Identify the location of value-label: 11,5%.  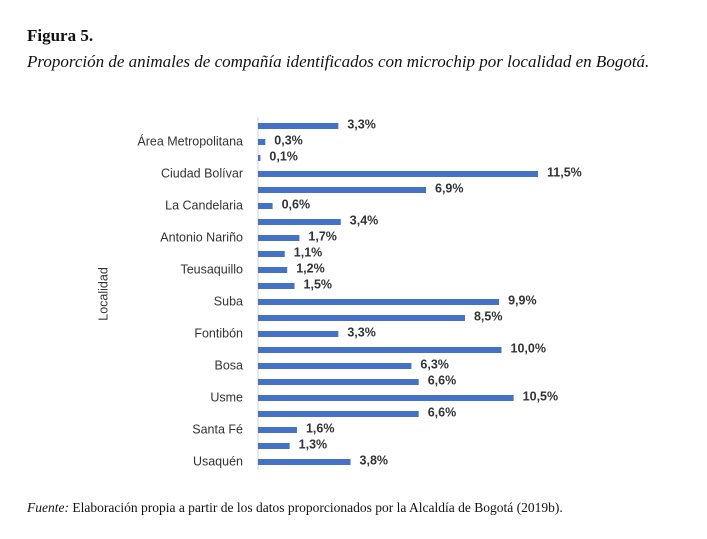
(564, 172).